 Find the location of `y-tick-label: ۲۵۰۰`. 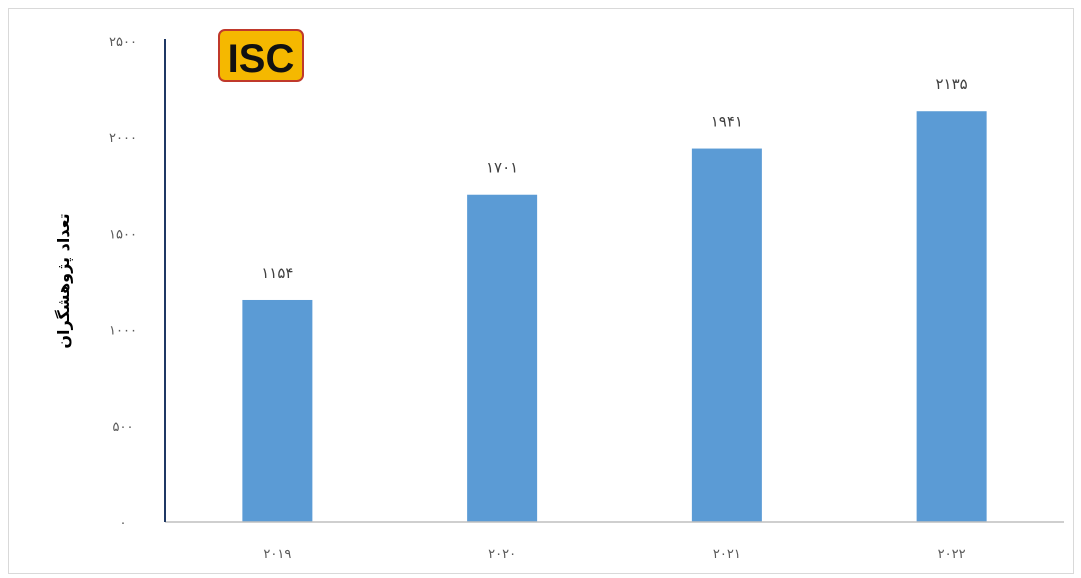

y-tick-label: ۲۵۰۰ is located at coordinates (123, 42).